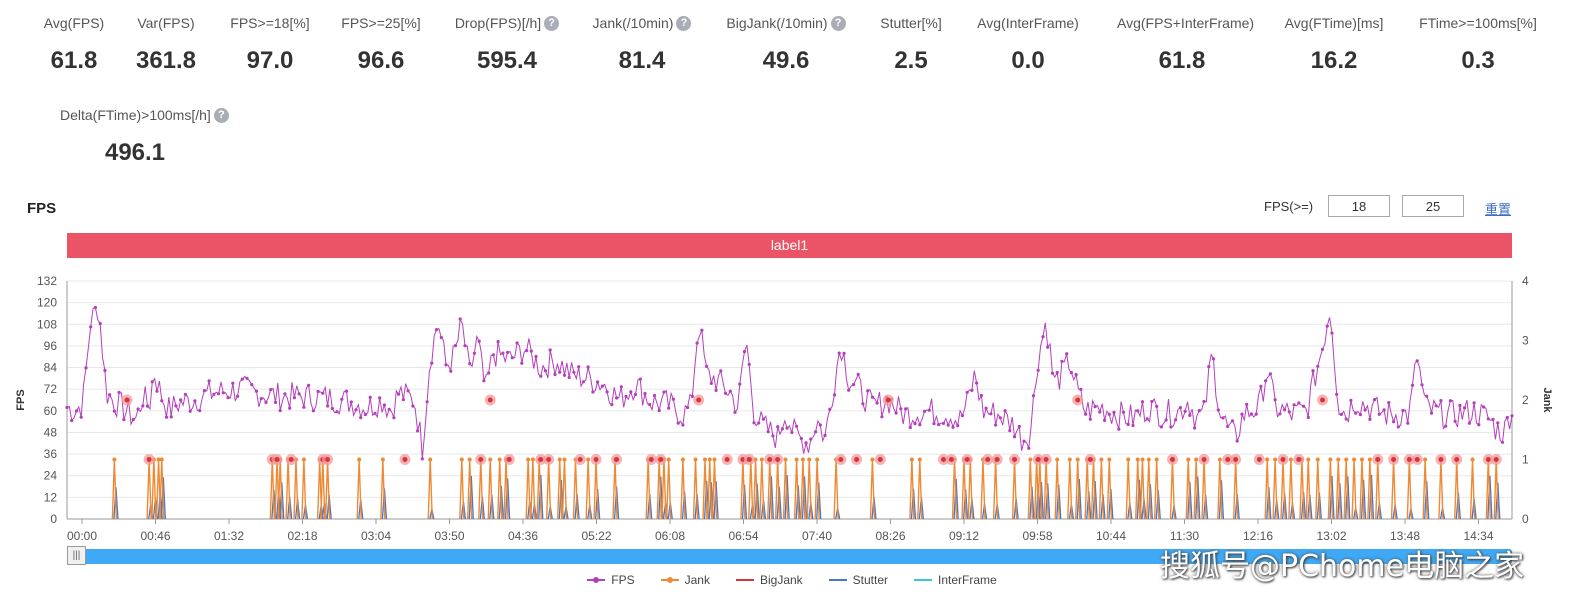 This screenshot has width=1584, height=598. I want to click on fps-threshold-2-input, so click(1433, 206).